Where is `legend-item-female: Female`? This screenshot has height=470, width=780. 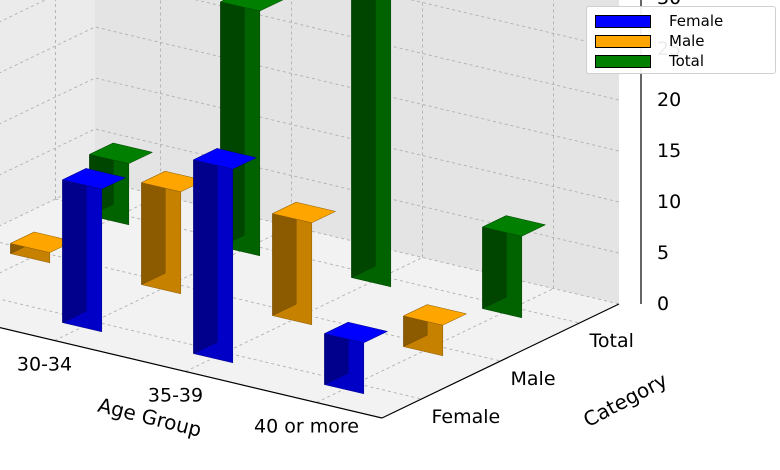
legend-item-female: Female is located at coordinates (659, 21).